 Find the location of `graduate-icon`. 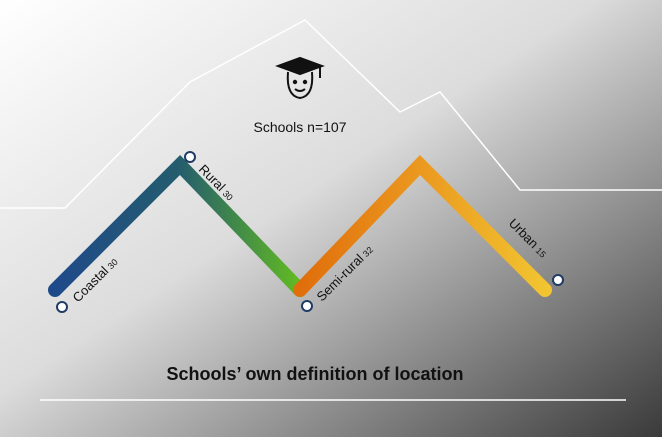

graduate-icon is located at coordinates (300, 78).